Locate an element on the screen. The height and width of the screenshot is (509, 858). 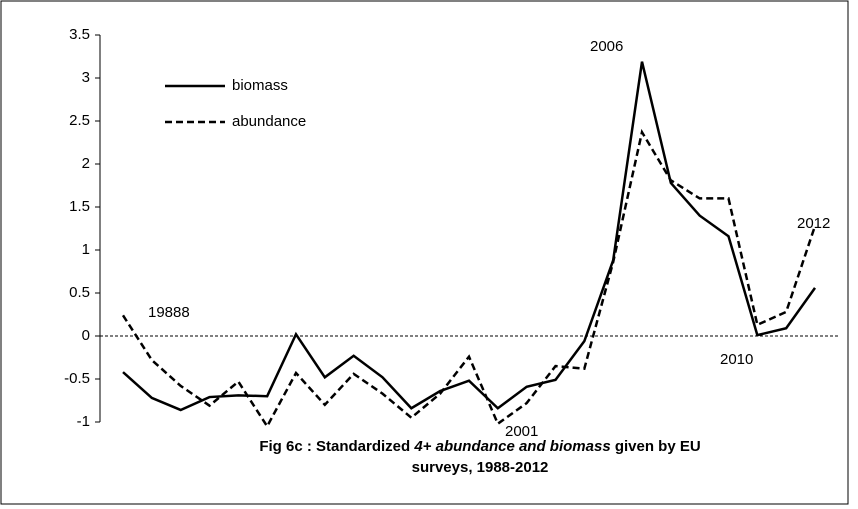
annotation: 2001 is located at coordinates (521, 431).